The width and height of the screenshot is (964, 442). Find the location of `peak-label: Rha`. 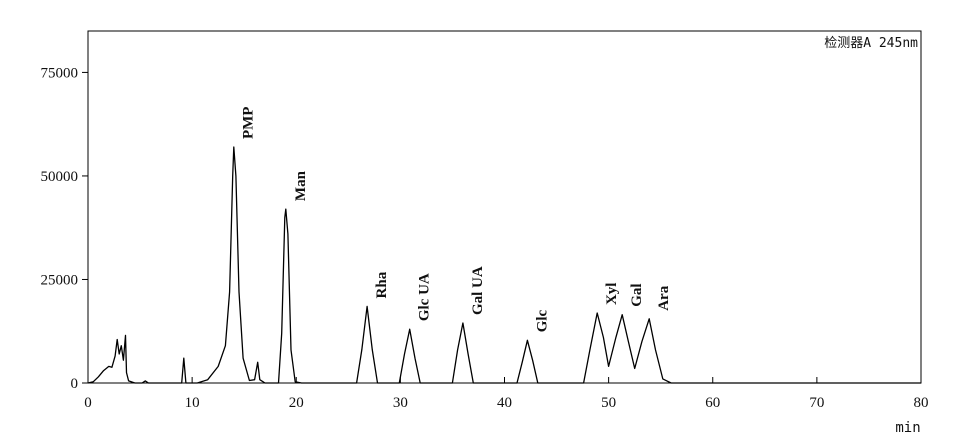

peak-label: Rha is located at coordinates (382, 284).